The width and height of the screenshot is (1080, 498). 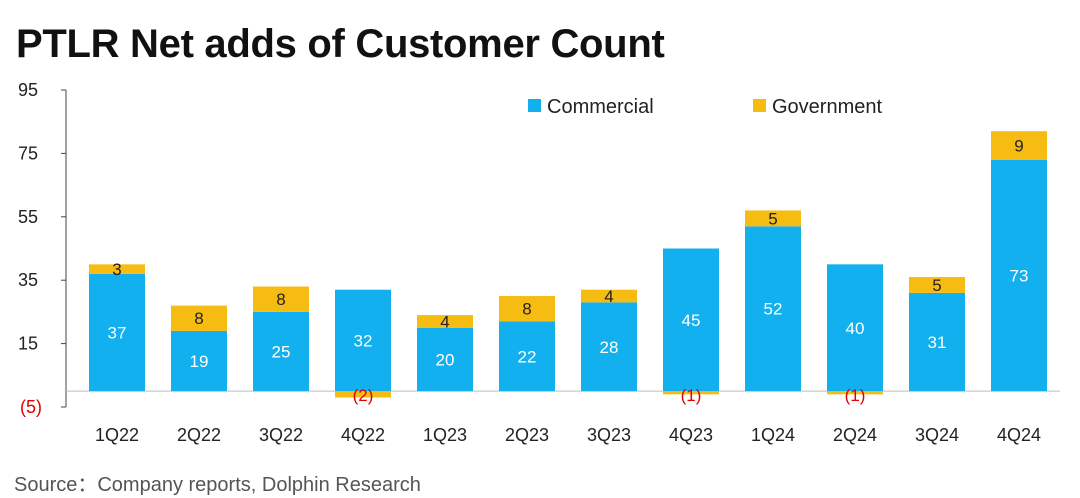 What do you see at coordinates (445, 359) in the screenshot?
I see `value-label-commercial: 20` at bounding box center [445, 359].